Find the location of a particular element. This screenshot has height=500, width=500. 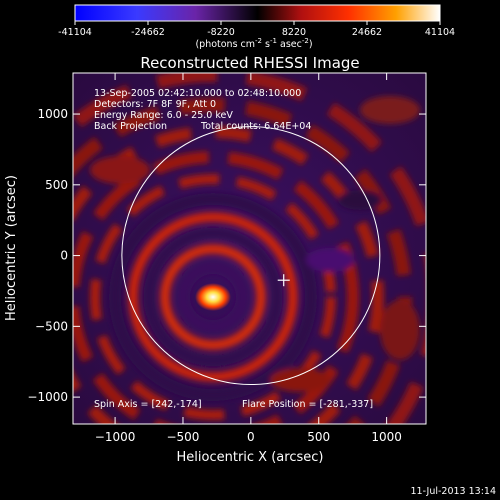

spin-axis-marker is located at coordinates (283, 280).